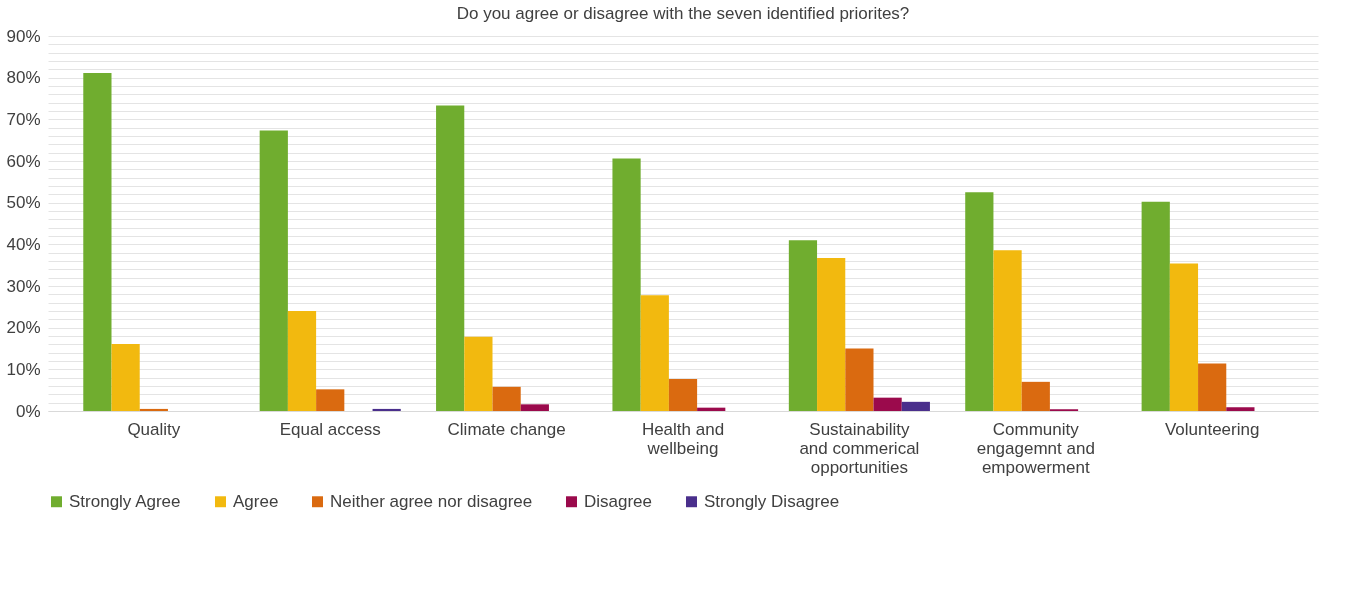  I want to click on y-tick-label: 0%, so click(28, 411).